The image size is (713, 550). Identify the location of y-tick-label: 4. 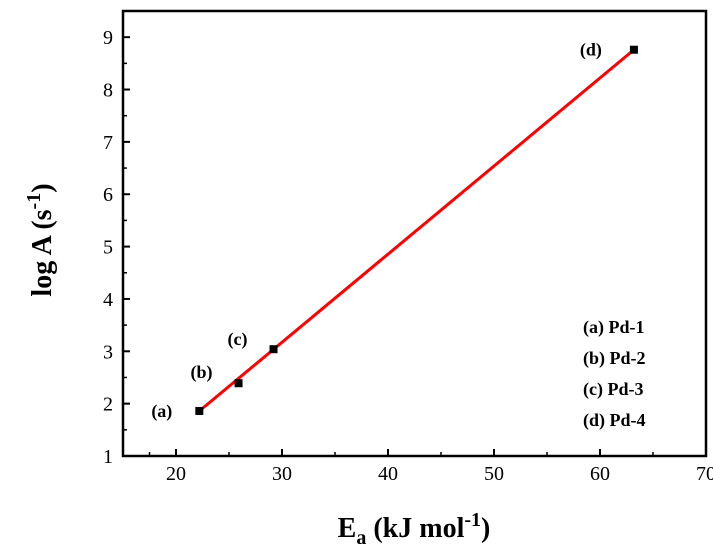
(108, 300).